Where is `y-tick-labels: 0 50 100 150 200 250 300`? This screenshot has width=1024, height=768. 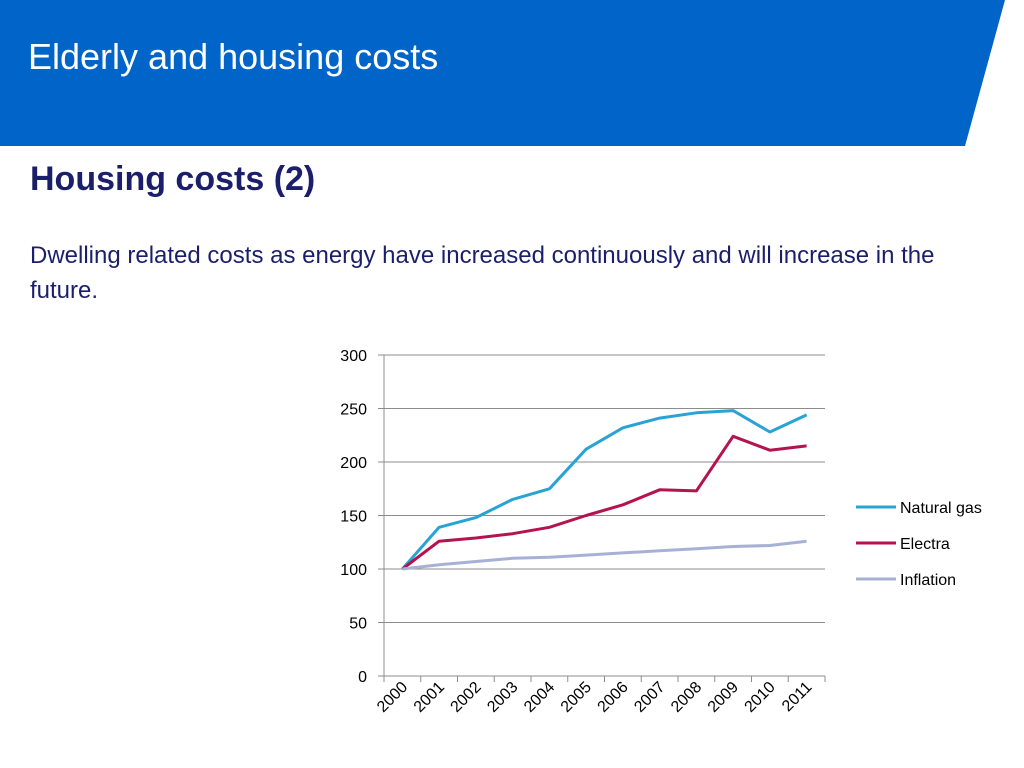 y-tick-labels: 0 50 100 150 200 250 300 is located at coordinates (353, 517).